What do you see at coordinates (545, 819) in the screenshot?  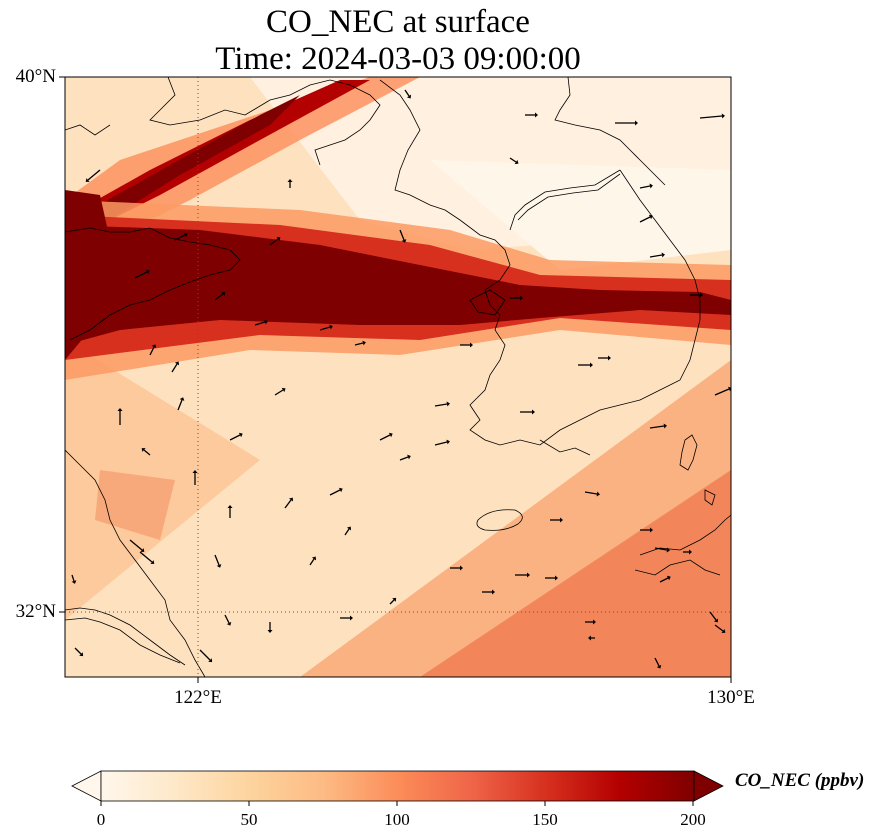 I see `colorbar-tick: 150` at bounding box center [545, 819].